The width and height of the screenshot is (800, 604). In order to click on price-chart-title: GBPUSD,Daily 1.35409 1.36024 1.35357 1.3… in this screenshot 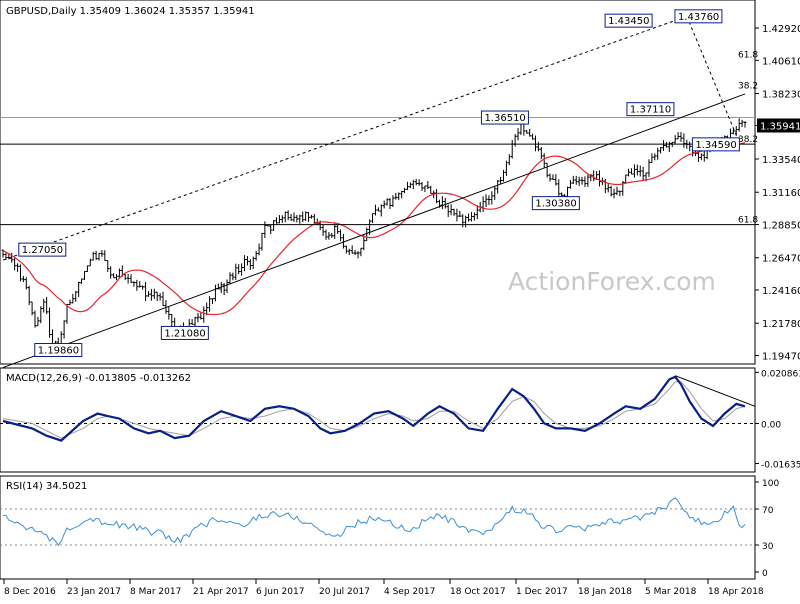, I will do `click(130, 11)`.